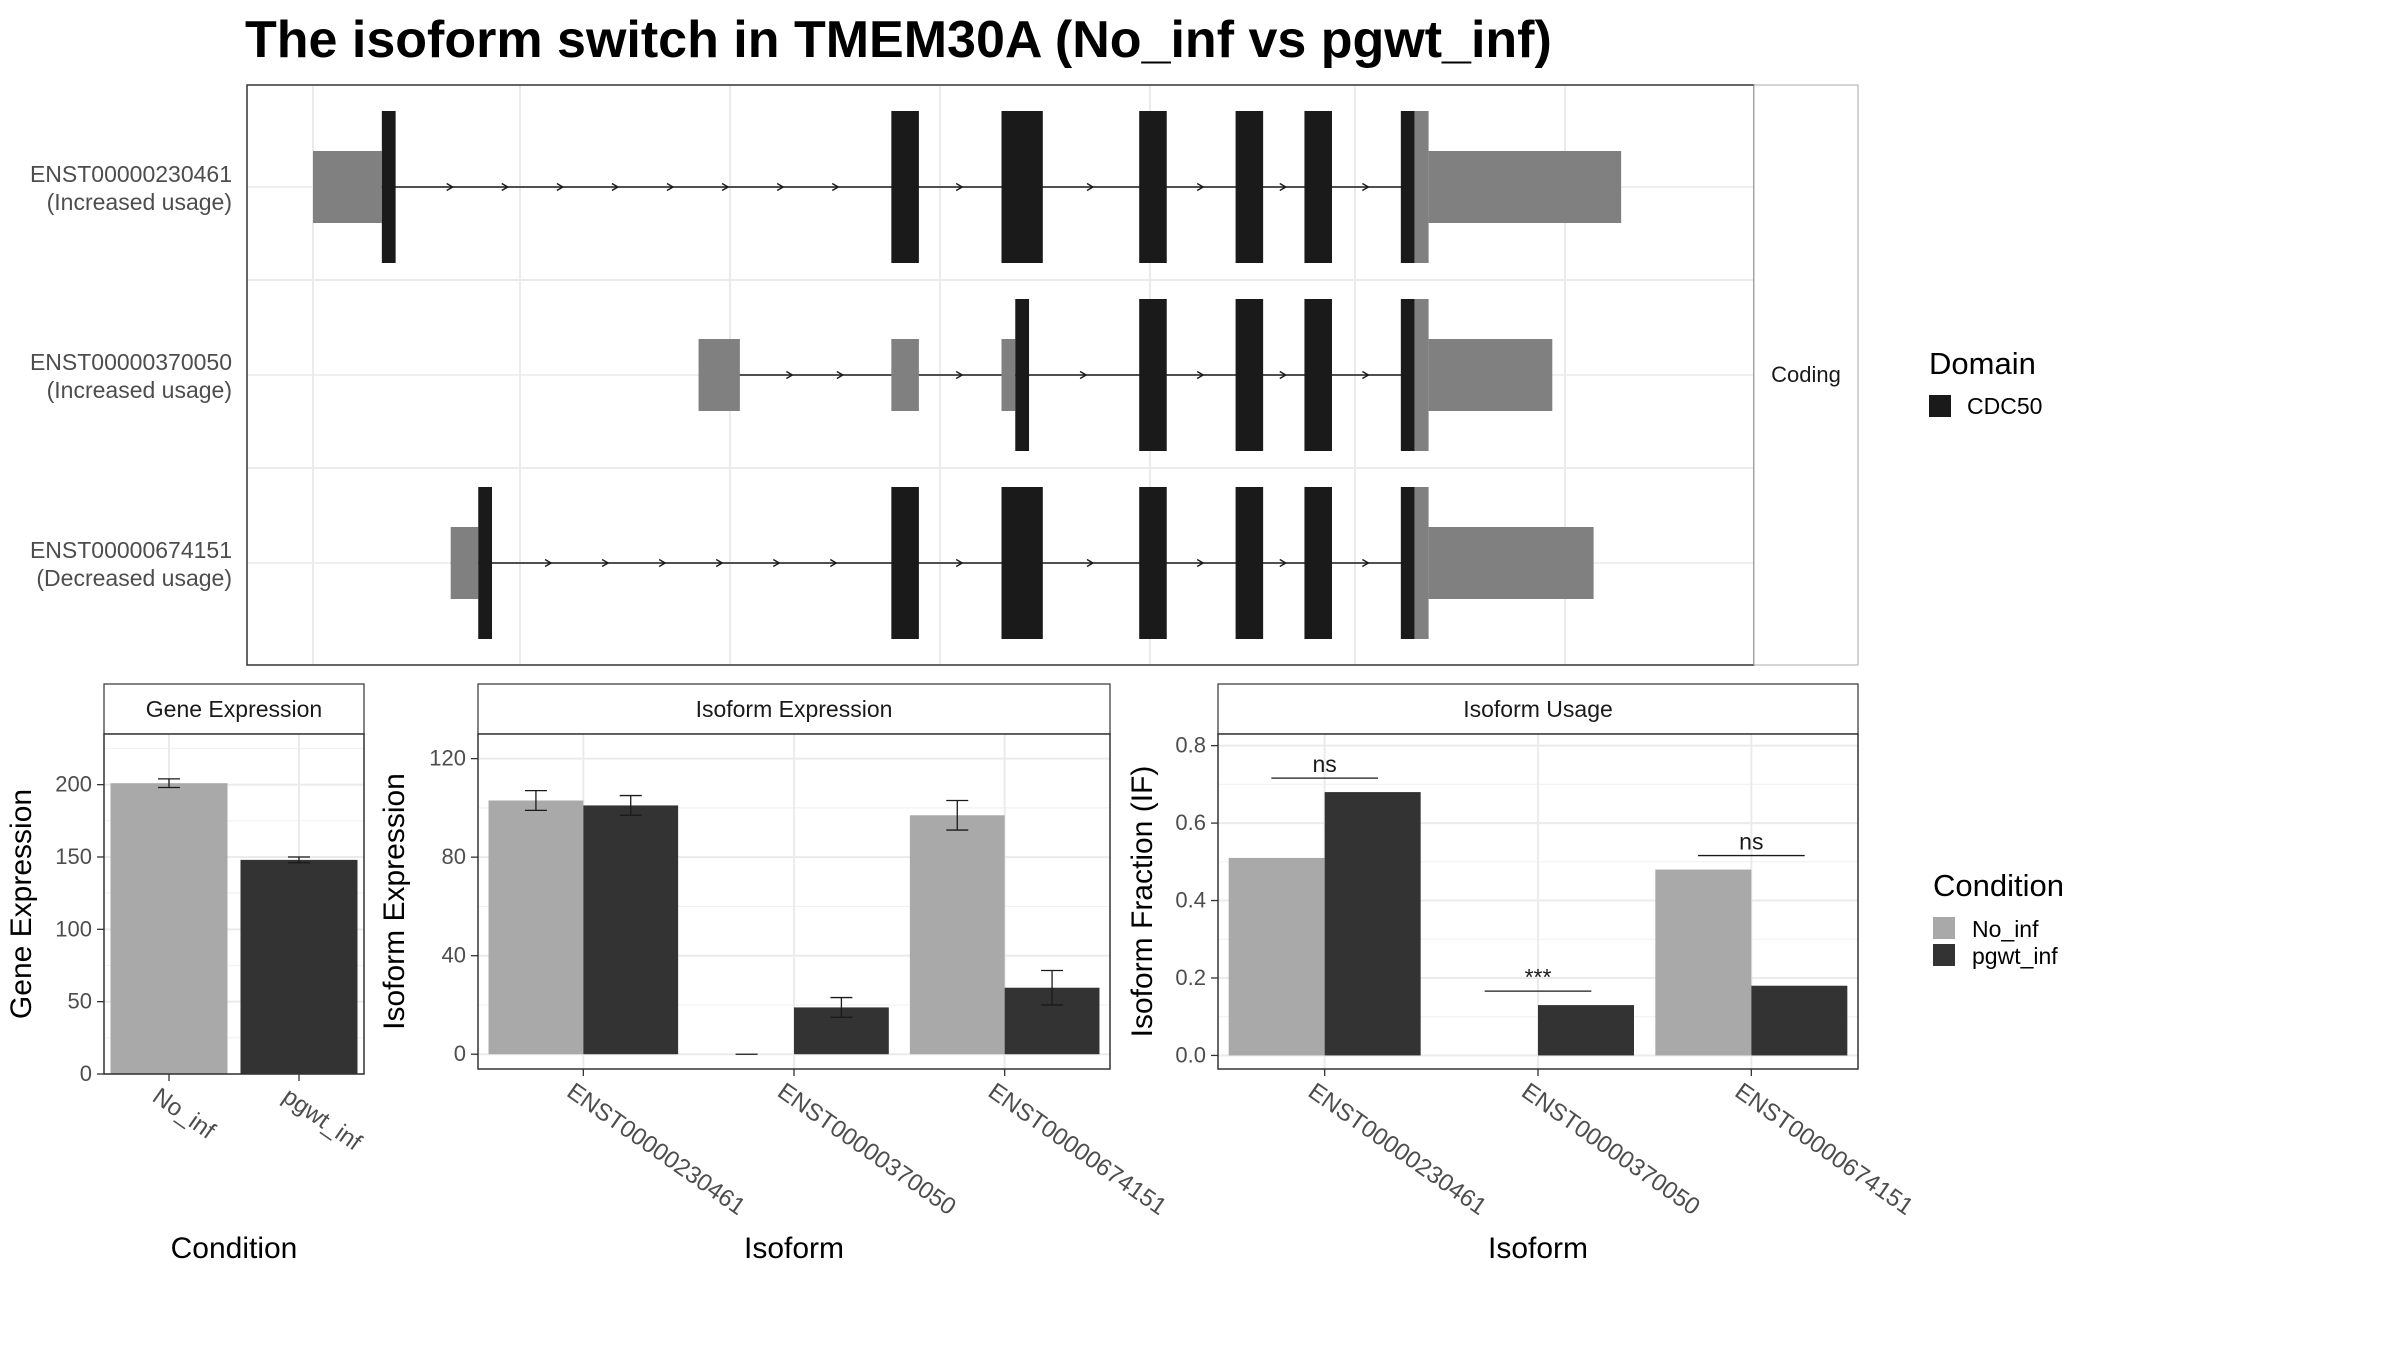 The height and width of the screenshot is (1350, 2400). What do you see at coordinates (134, 578) in the screenshot?
I see `transcript-label-usage: (Decreased usage)` at bounding box center [134, 578].